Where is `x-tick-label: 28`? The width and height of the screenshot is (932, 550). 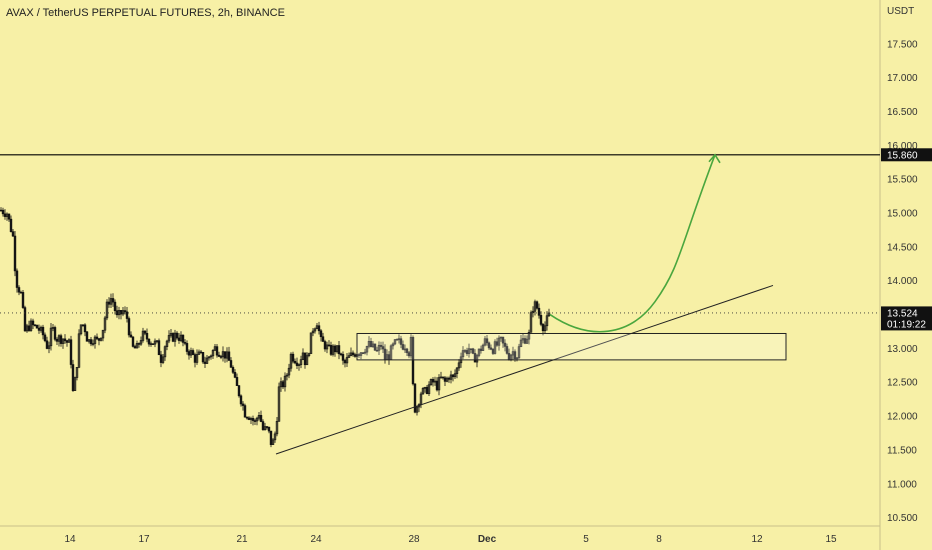 x-tick-label: 28 is located at coordinates (414, 539).